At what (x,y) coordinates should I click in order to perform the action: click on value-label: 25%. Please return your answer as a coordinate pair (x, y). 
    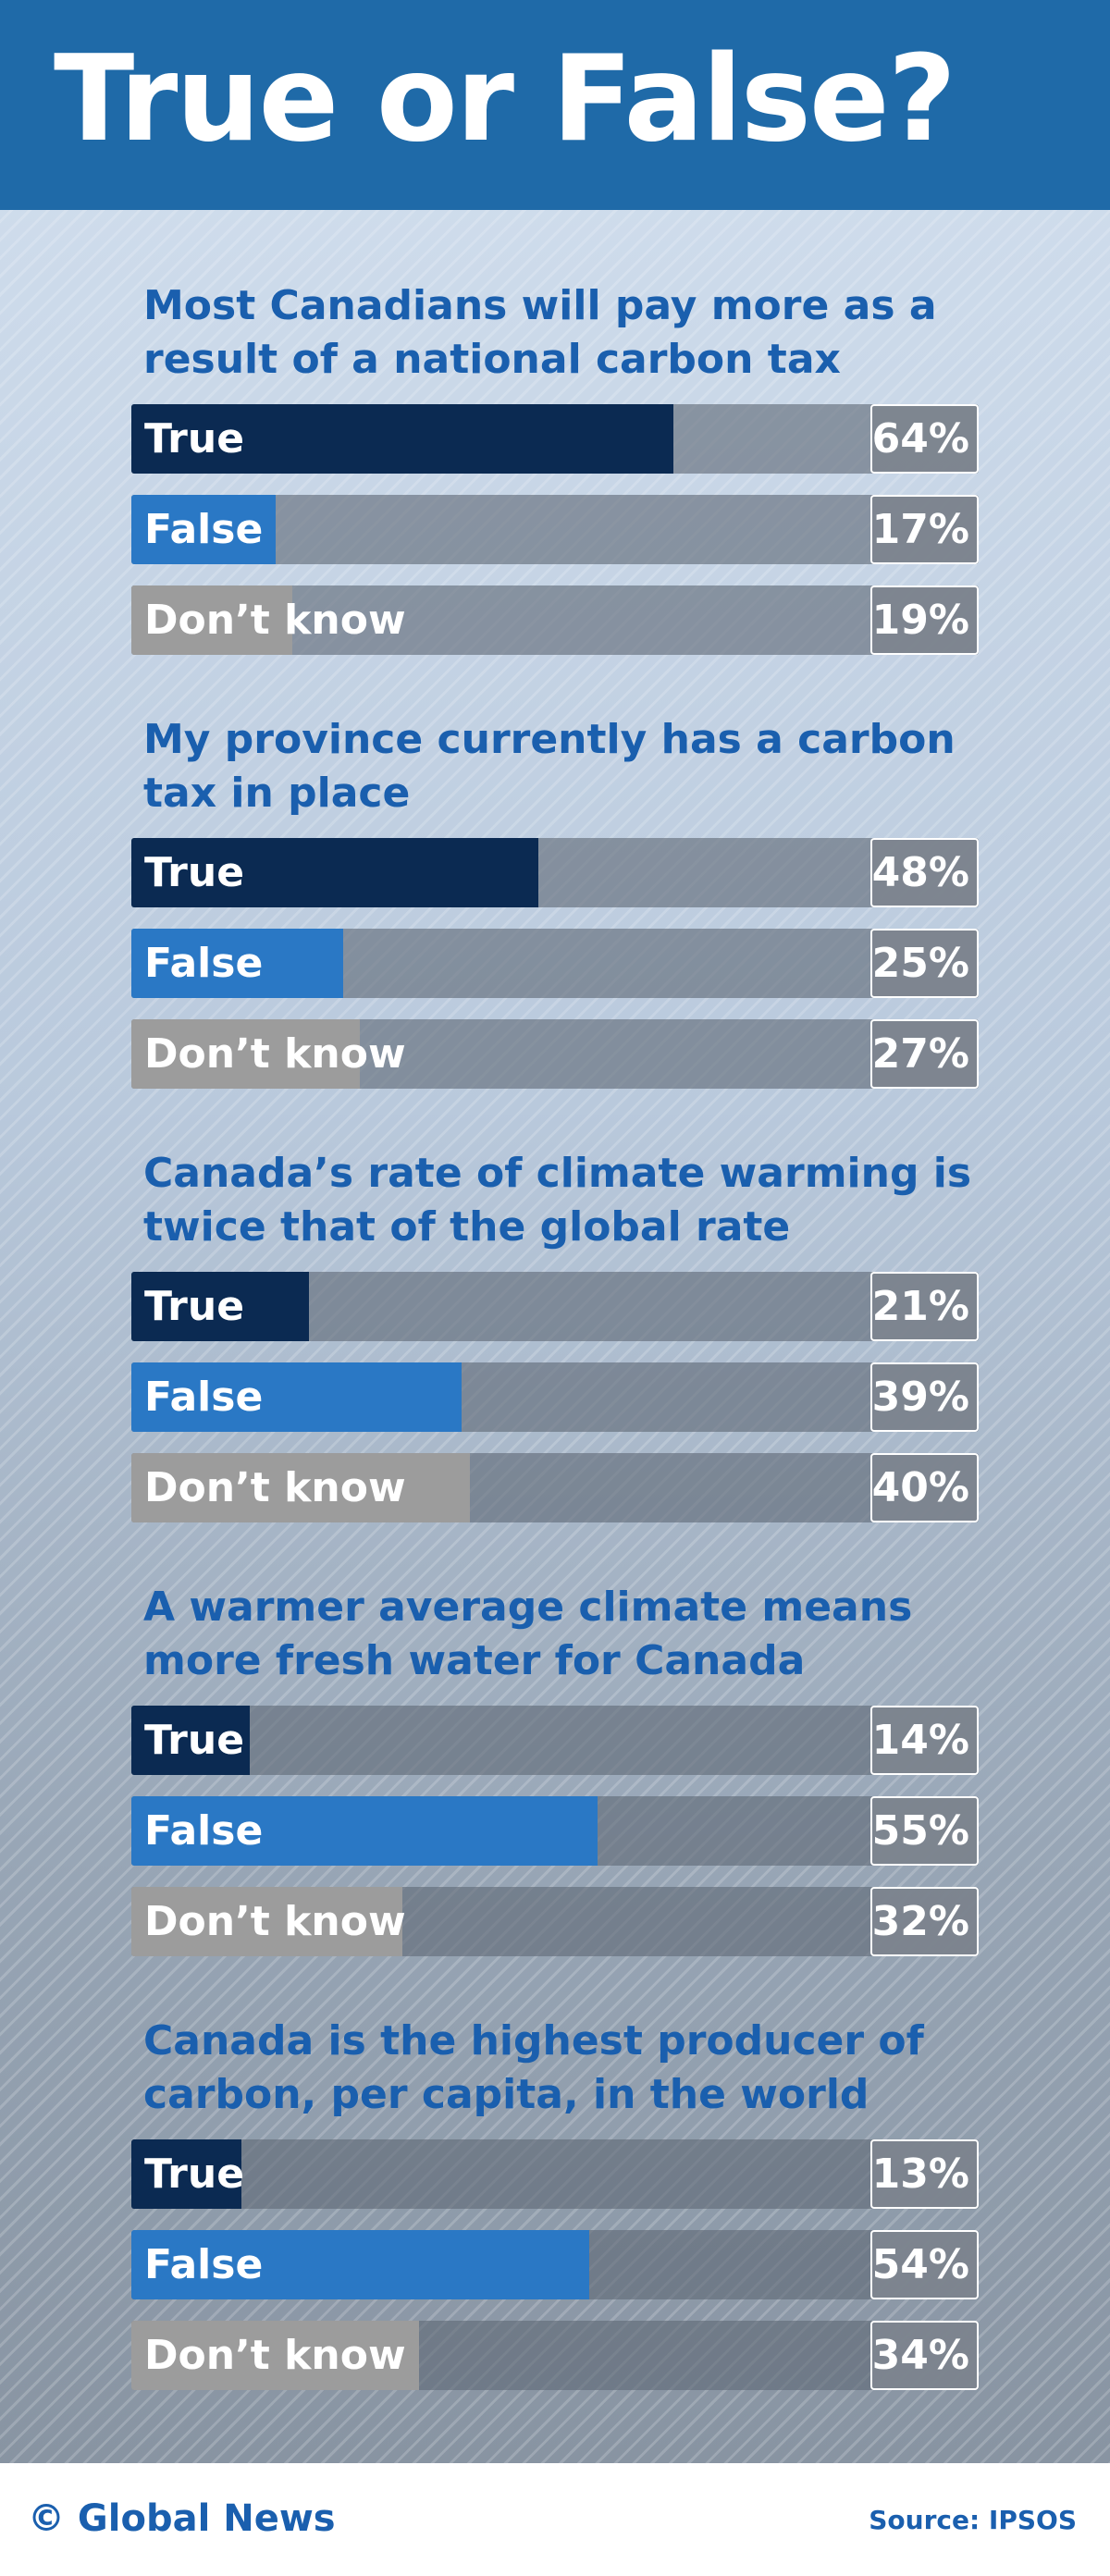
    Looking at the image, I should click on (920, 963).